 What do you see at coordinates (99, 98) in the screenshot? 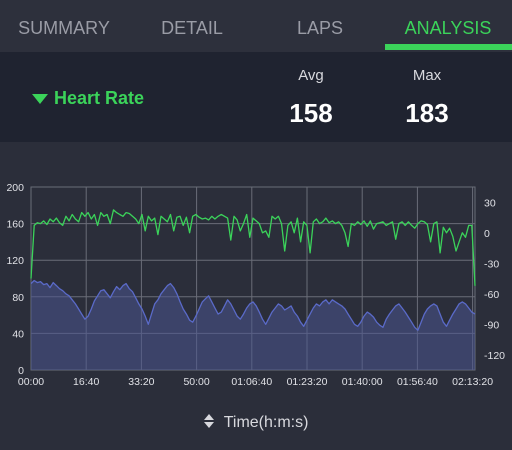
I see `metric-label: Heart Rate` at bounding box center [99, 98].